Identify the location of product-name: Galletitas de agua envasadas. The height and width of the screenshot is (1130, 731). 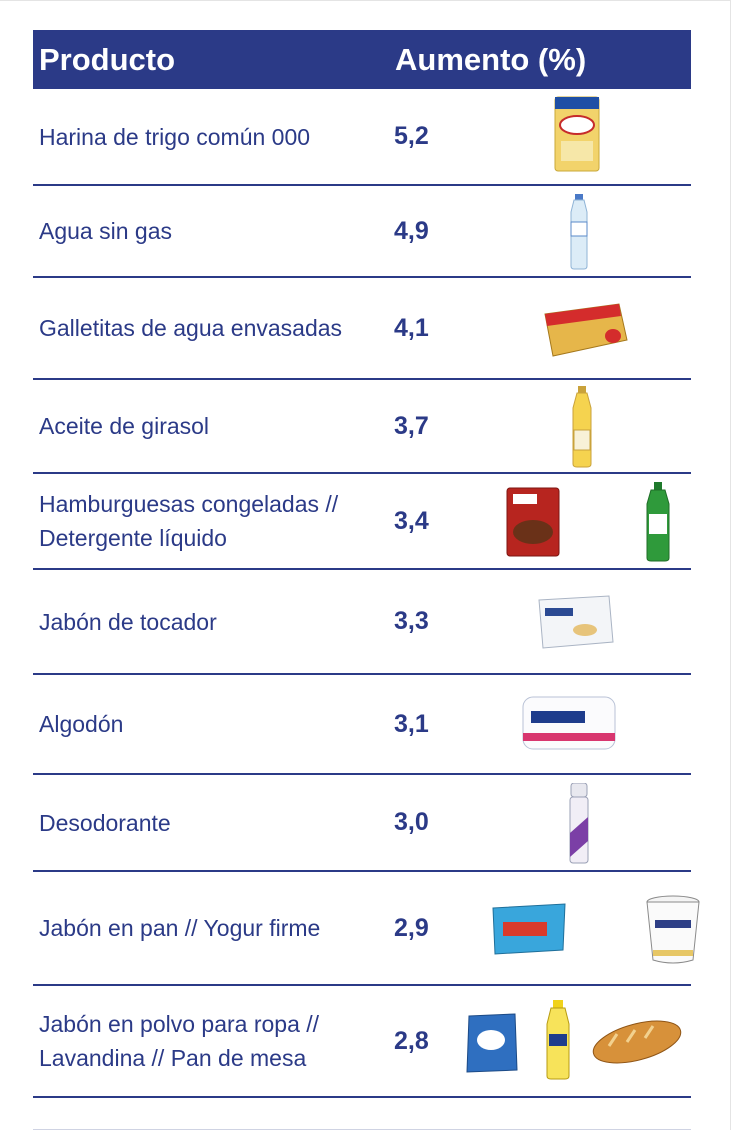
(191, 328).